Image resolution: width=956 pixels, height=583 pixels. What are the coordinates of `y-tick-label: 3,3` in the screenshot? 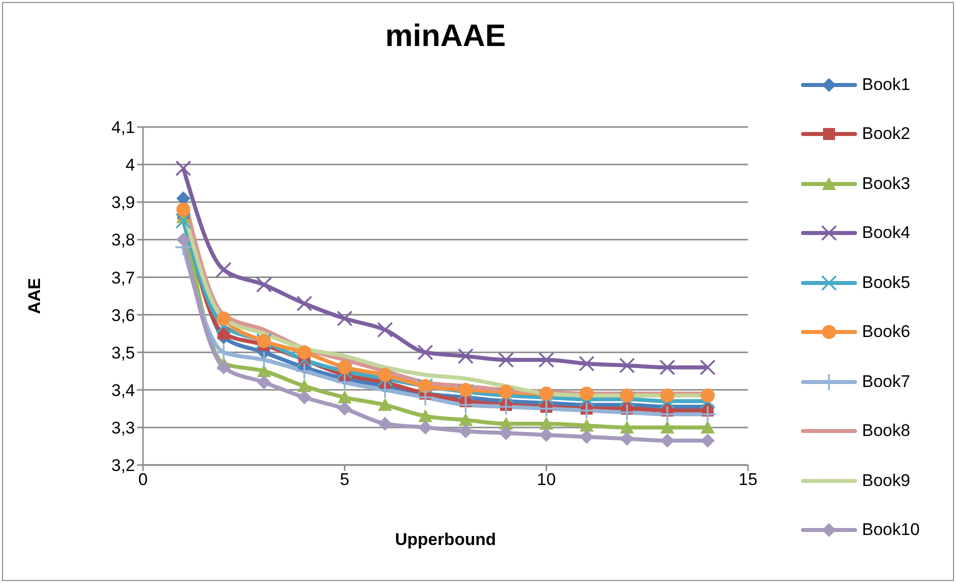 It's located at (123, 428).